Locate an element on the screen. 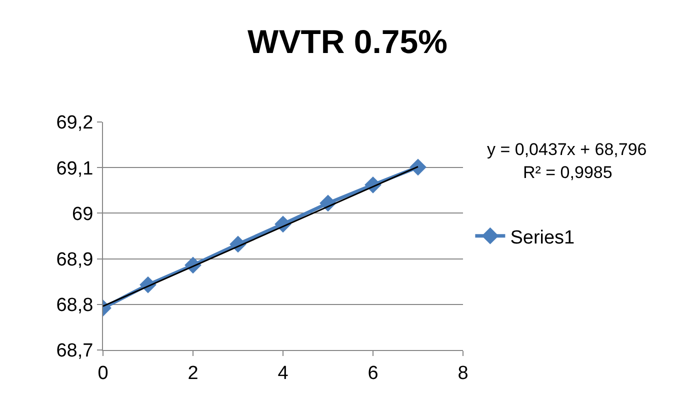  y-tick-label: 68,7 is located at coordinates (75, 351).